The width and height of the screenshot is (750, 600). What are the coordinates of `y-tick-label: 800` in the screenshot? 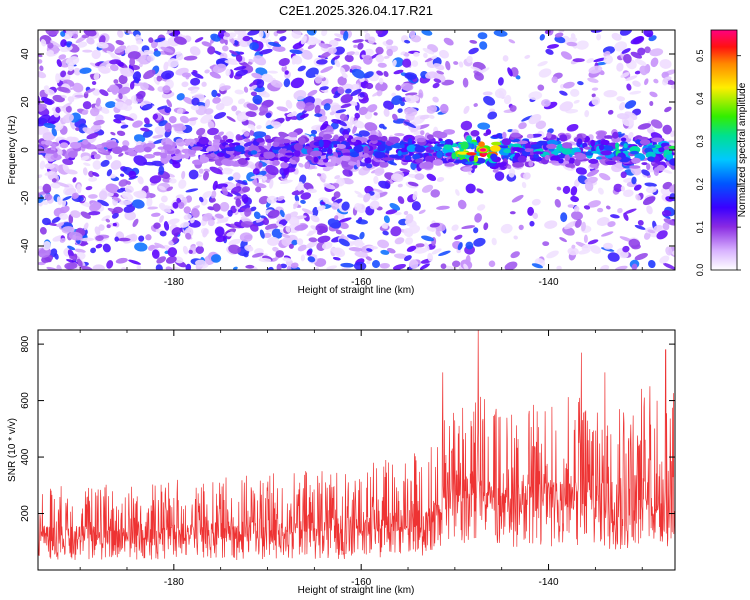 It's located at (25, 343).